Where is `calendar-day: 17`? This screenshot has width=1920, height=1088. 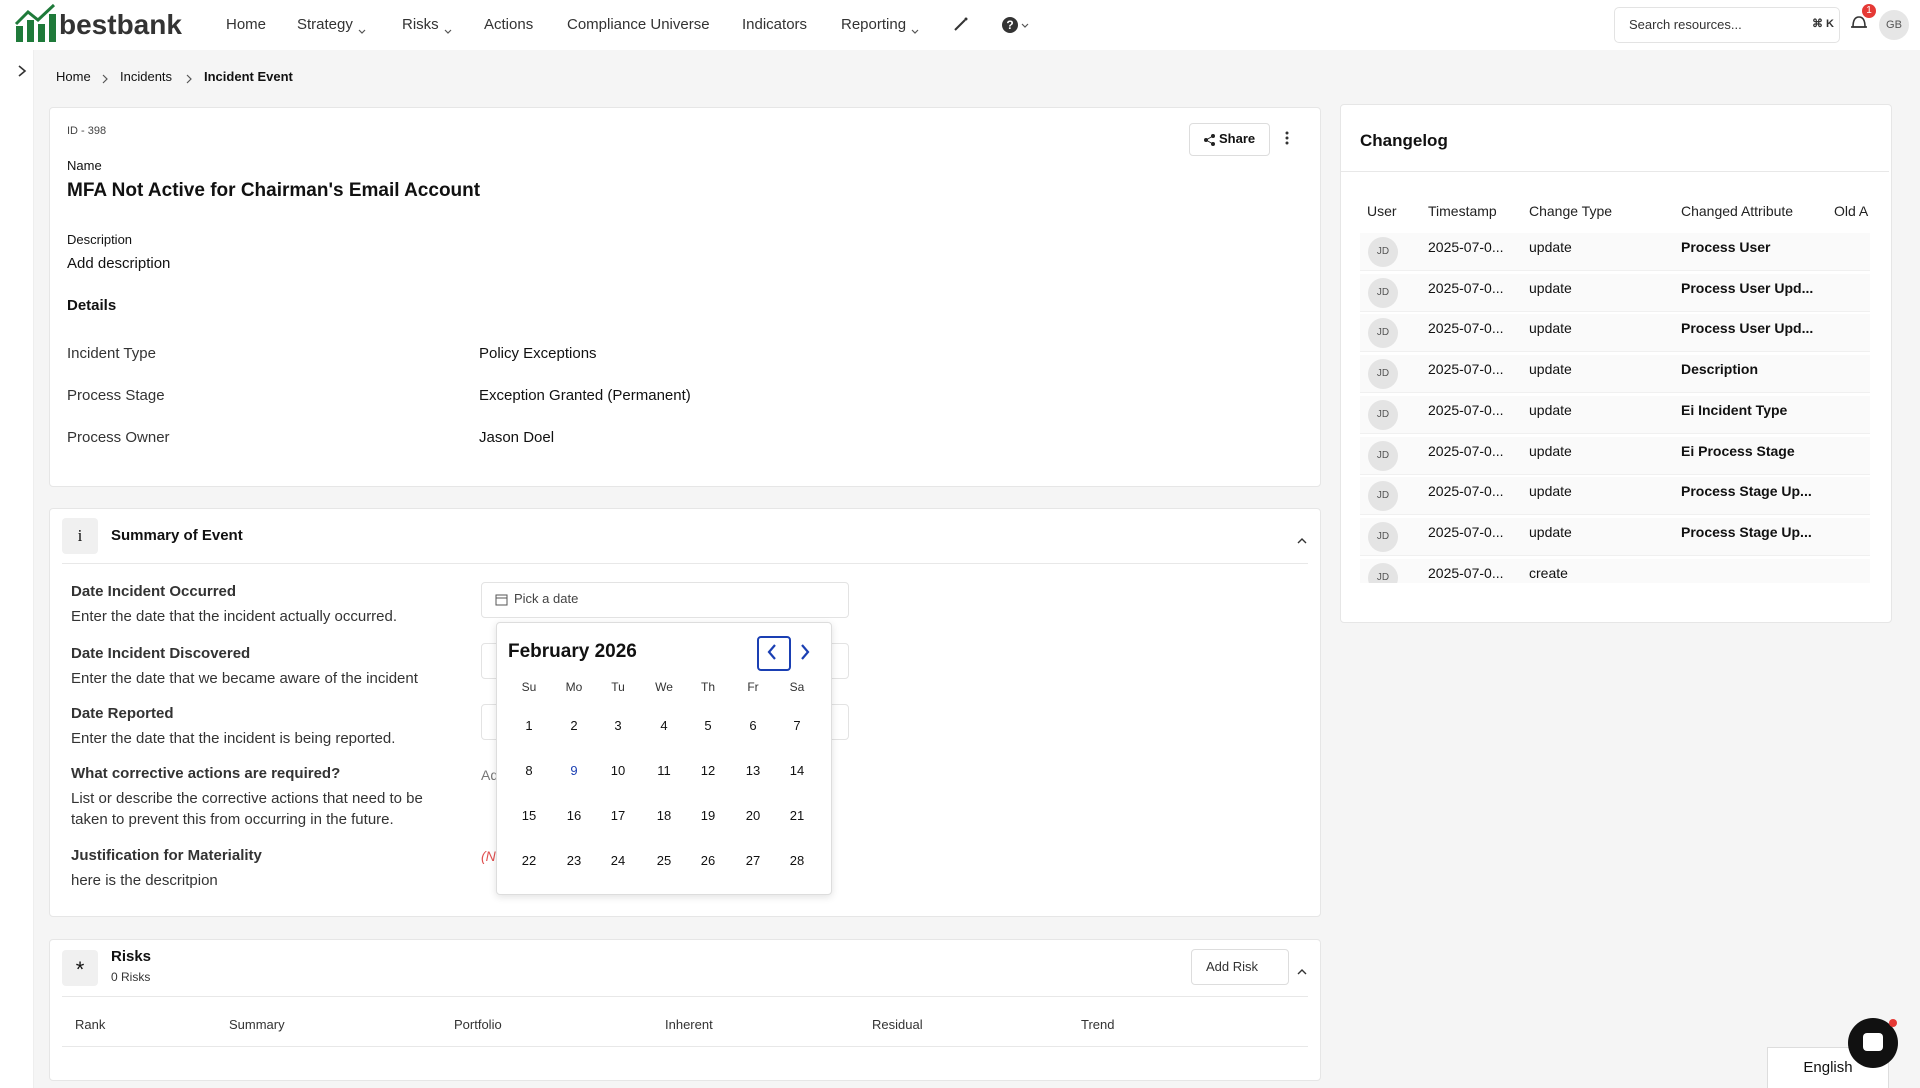
calendar-day: 17 is located at coordinates (618, 815).